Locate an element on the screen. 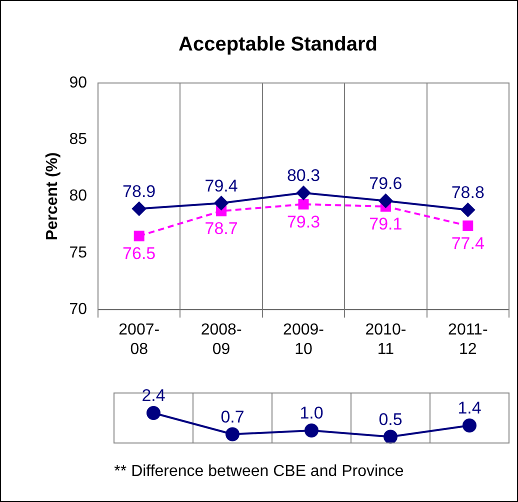 The width and height of the screenshot is (518, 502). data-label: 79.6 is located at coordinates (385, 184).